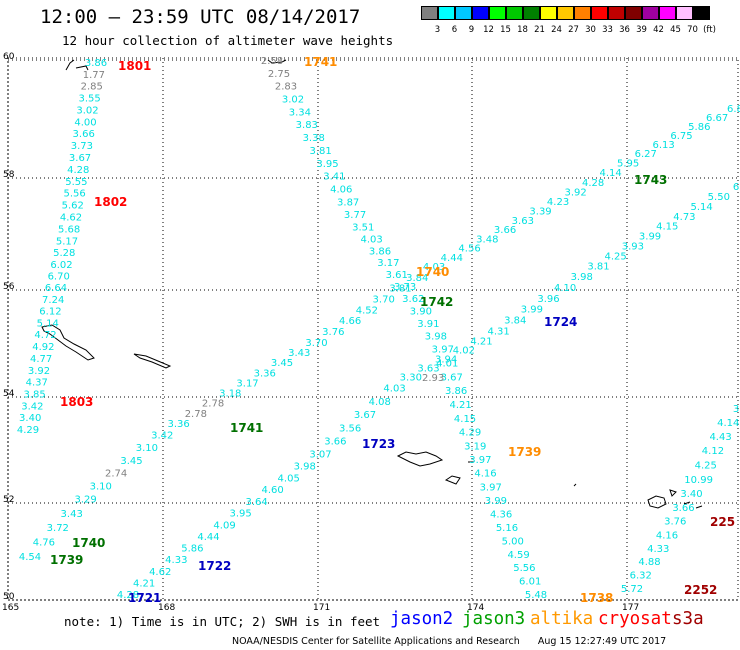  I want to click on wave-height-value: 3.96, so click(548, 299).